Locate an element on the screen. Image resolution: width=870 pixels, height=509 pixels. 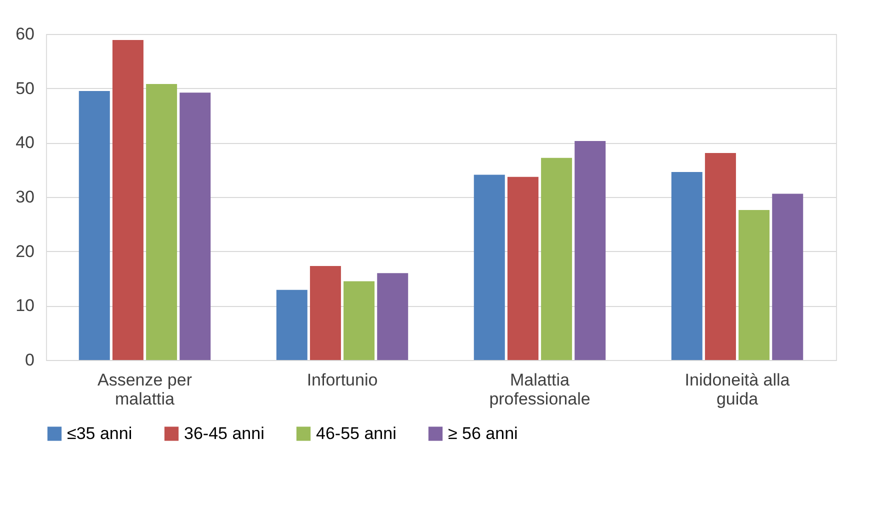
x-tick-label: Malattia professionale is located at coordinates (539, 389).